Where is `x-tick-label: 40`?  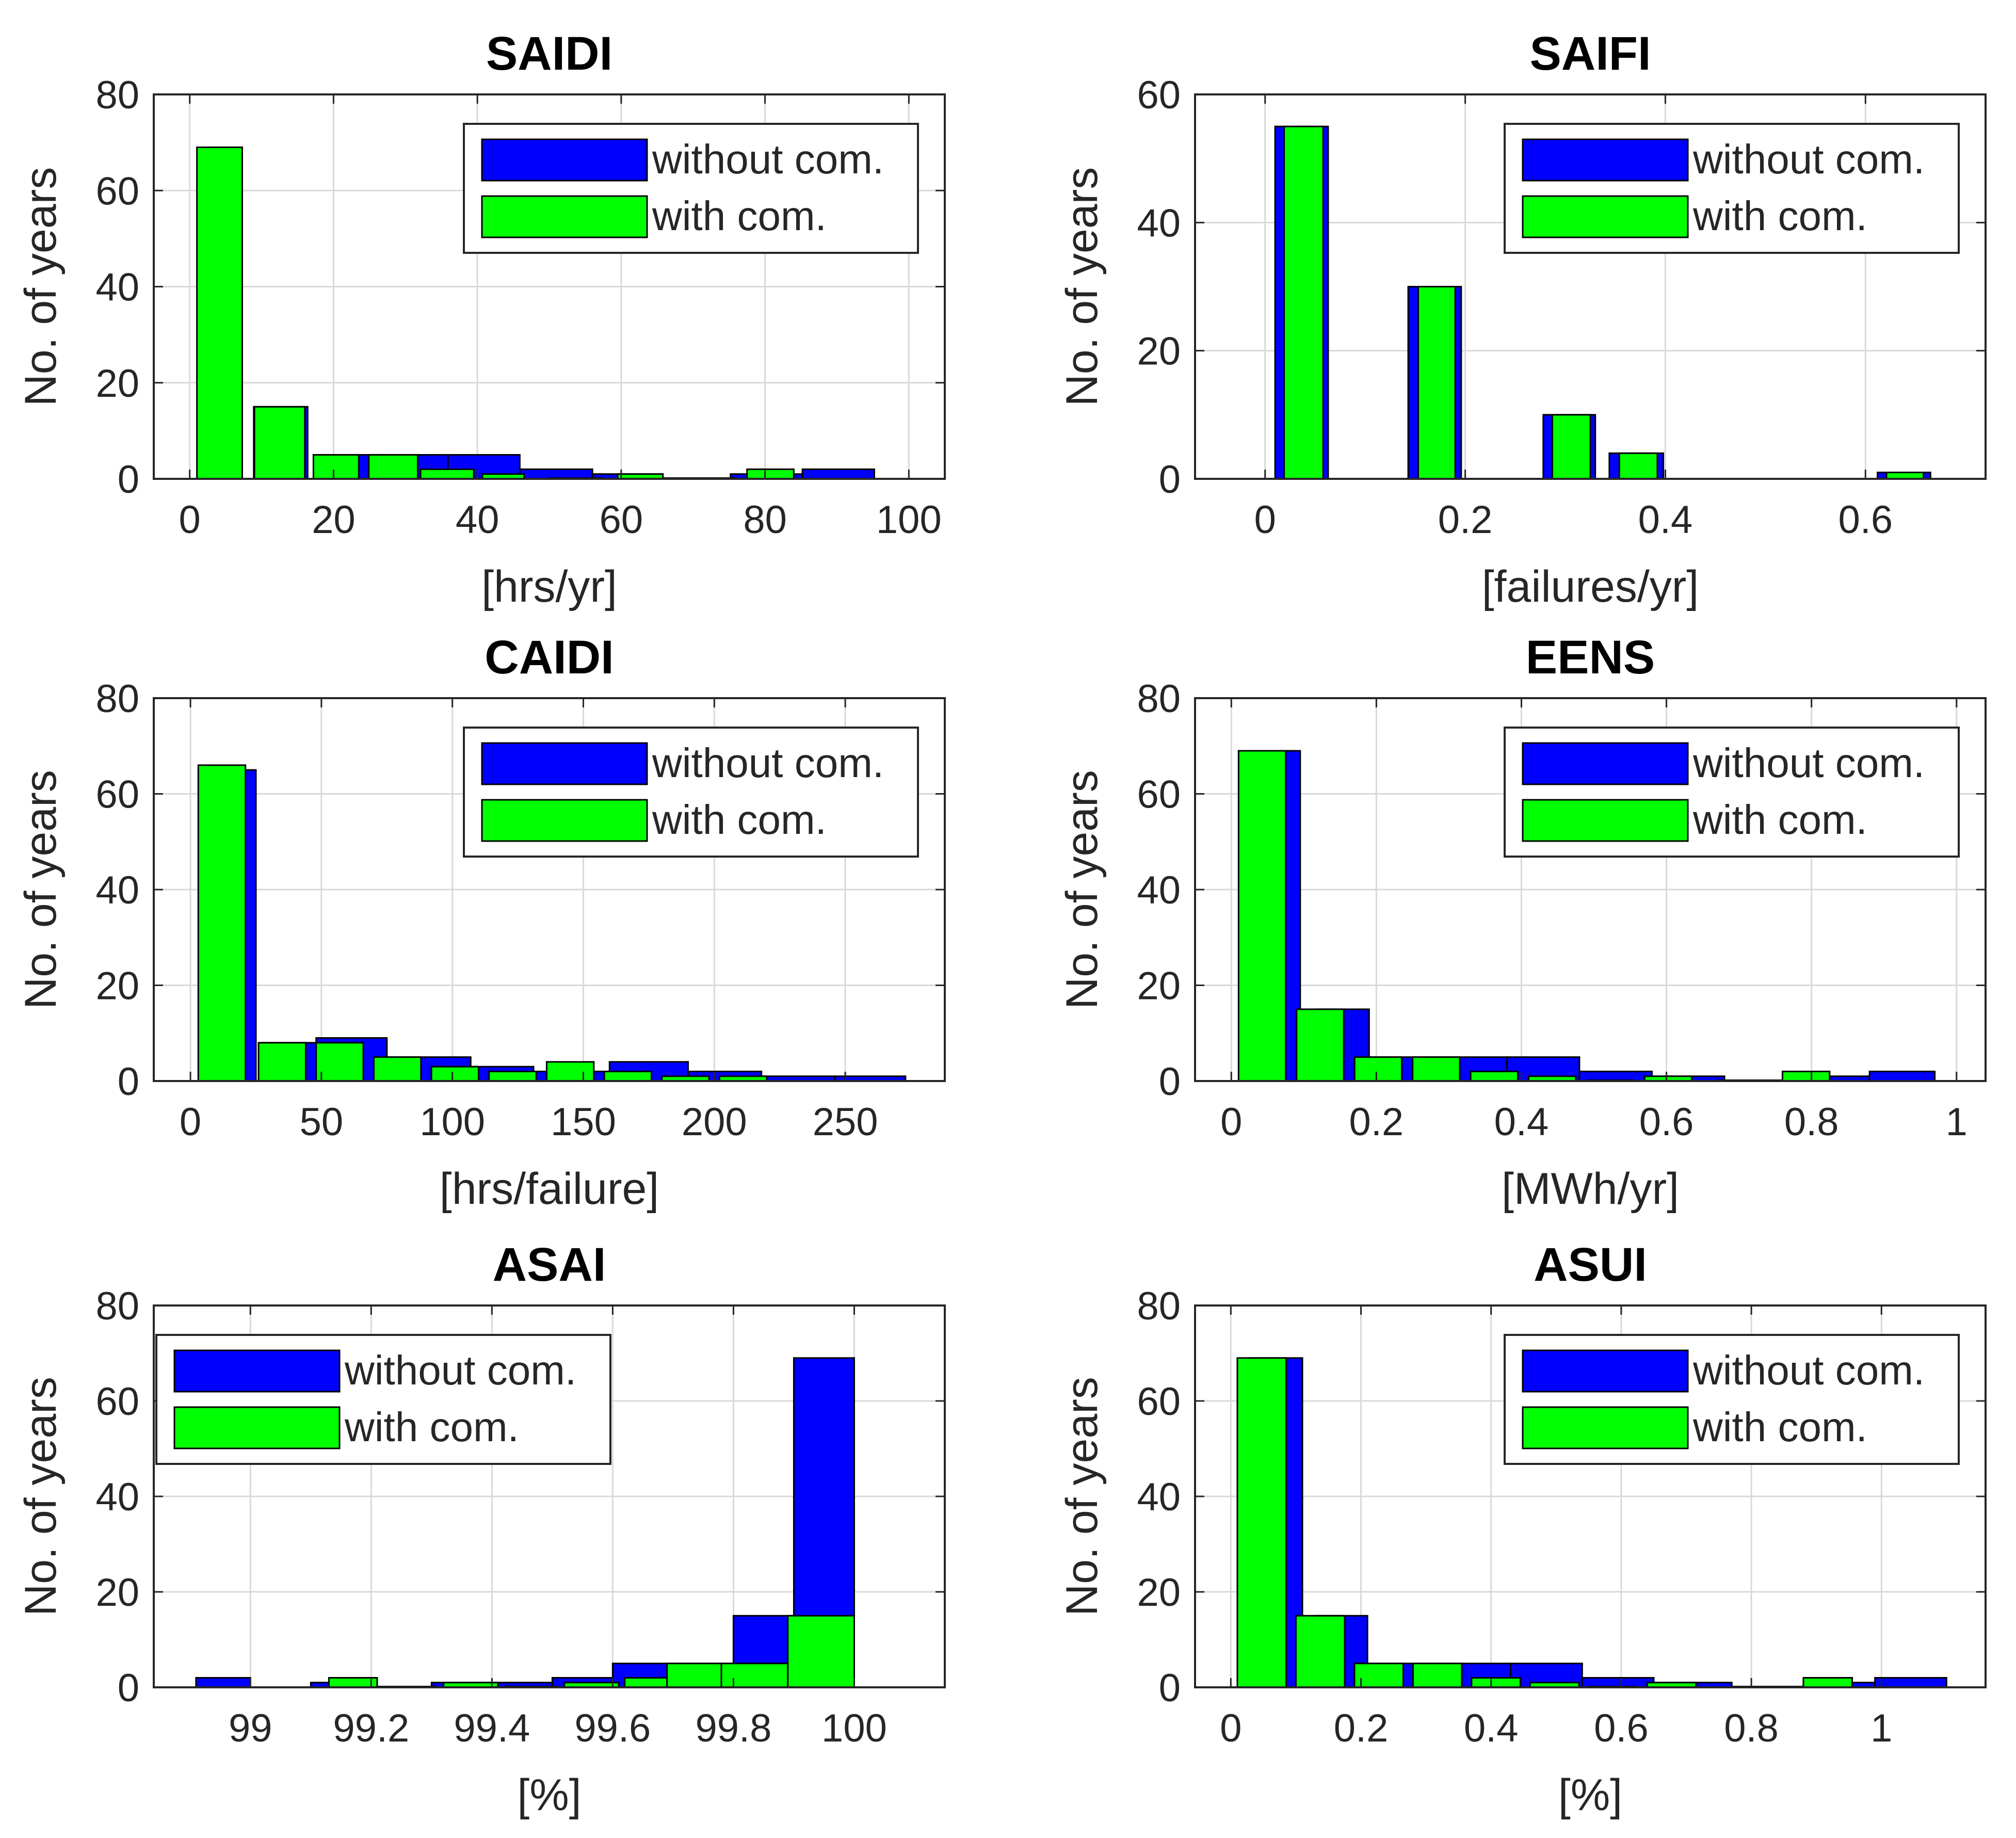
x-tick-label: 40 is located at coordinates (478, 520).